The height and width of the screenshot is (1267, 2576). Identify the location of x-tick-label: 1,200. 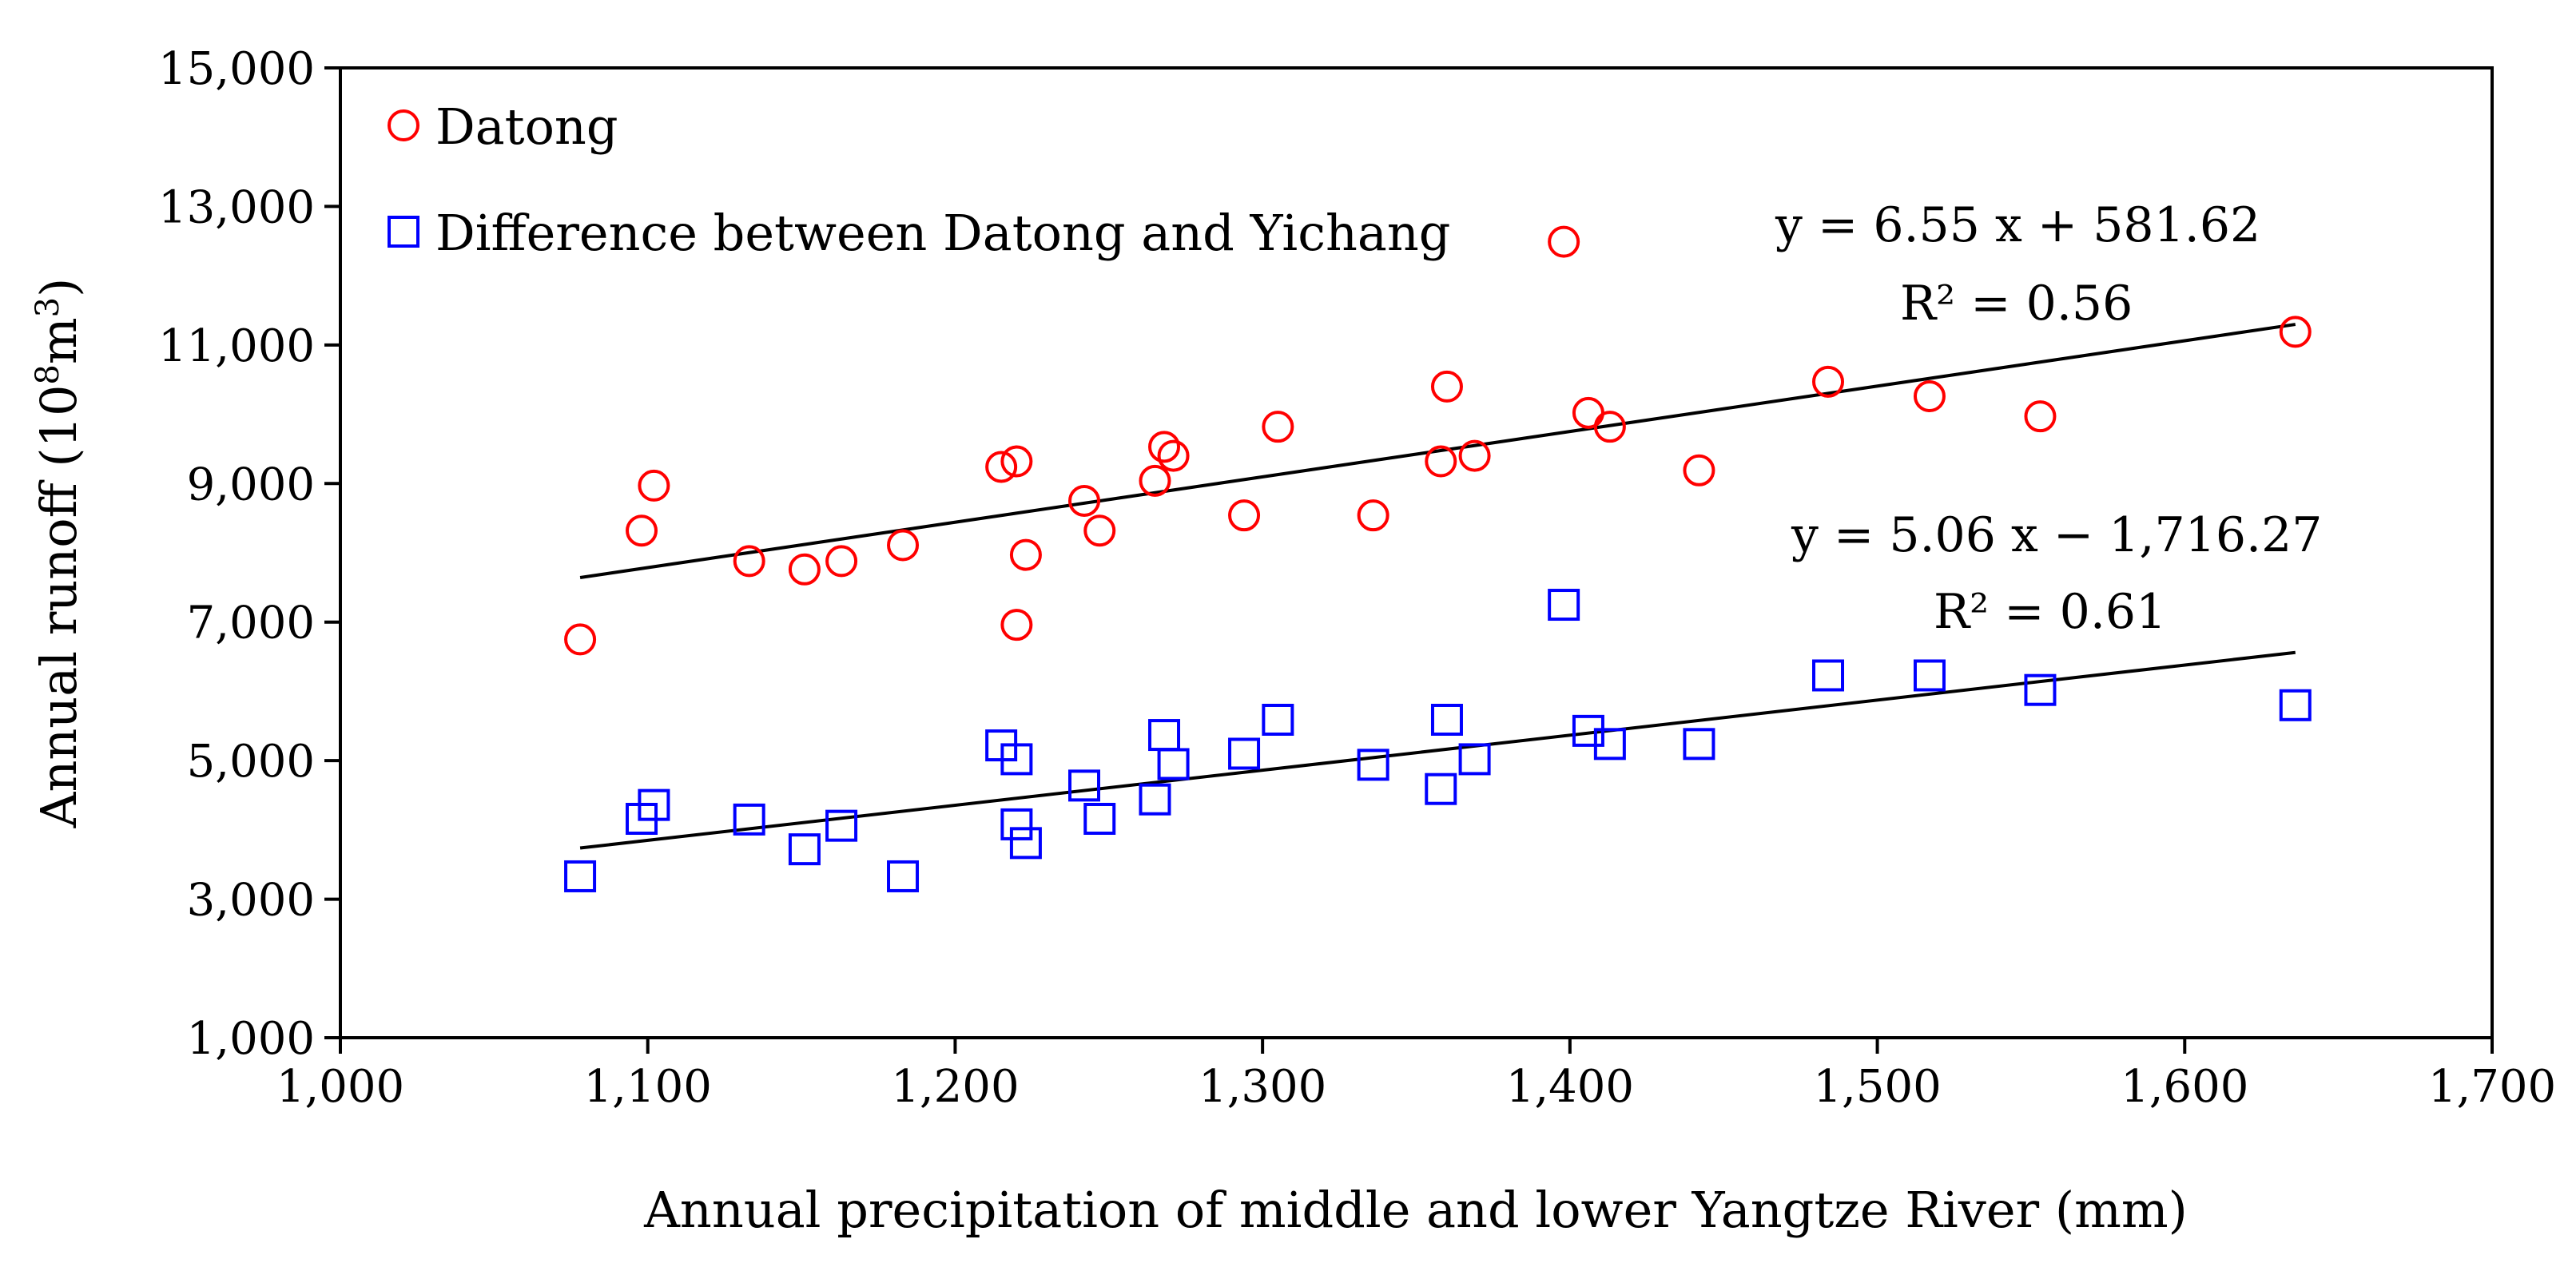
(955, 1087).